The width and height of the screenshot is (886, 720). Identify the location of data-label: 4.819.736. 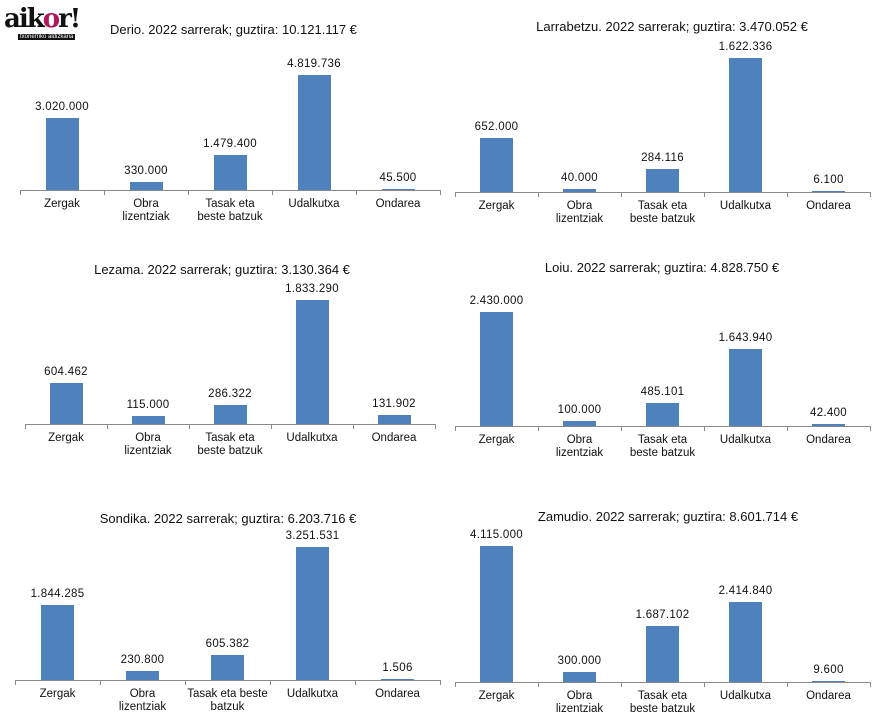
(314, 64).